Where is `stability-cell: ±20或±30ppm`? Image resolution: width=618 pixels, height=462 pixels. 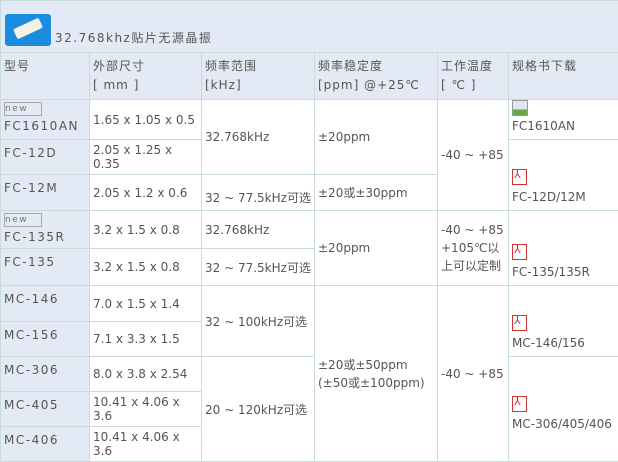 stability-cell: ±20或±30ppm is located at coordinates (376, 193).